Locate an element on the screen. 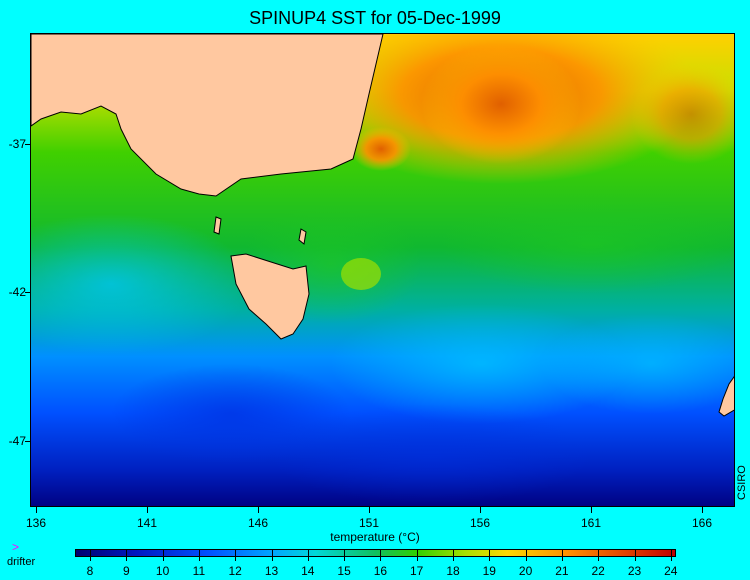 This screenshot has width=750, height=580. temperature-colorbar is located at coordinates (375, 553).